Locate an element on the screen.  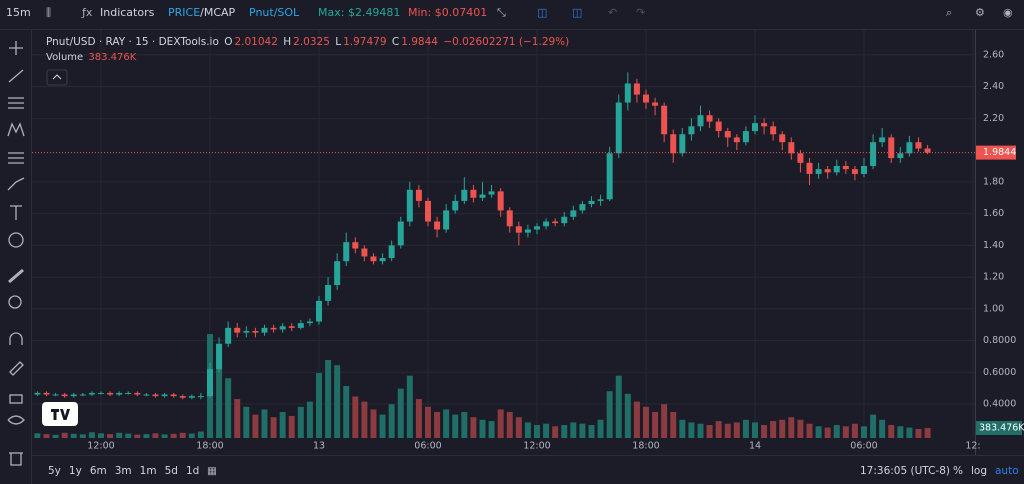
mcap: /MCAP is located at coordinates (218, 12).